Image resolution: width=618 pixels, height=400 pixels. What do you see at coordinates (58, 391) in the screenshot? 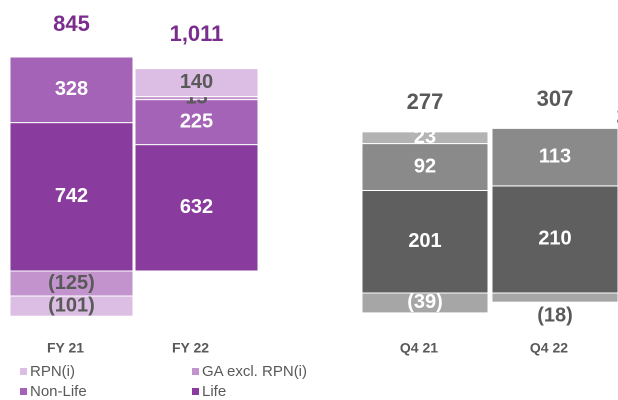
I see `legend-label: Non-Life` at bounding box center [58, 391].